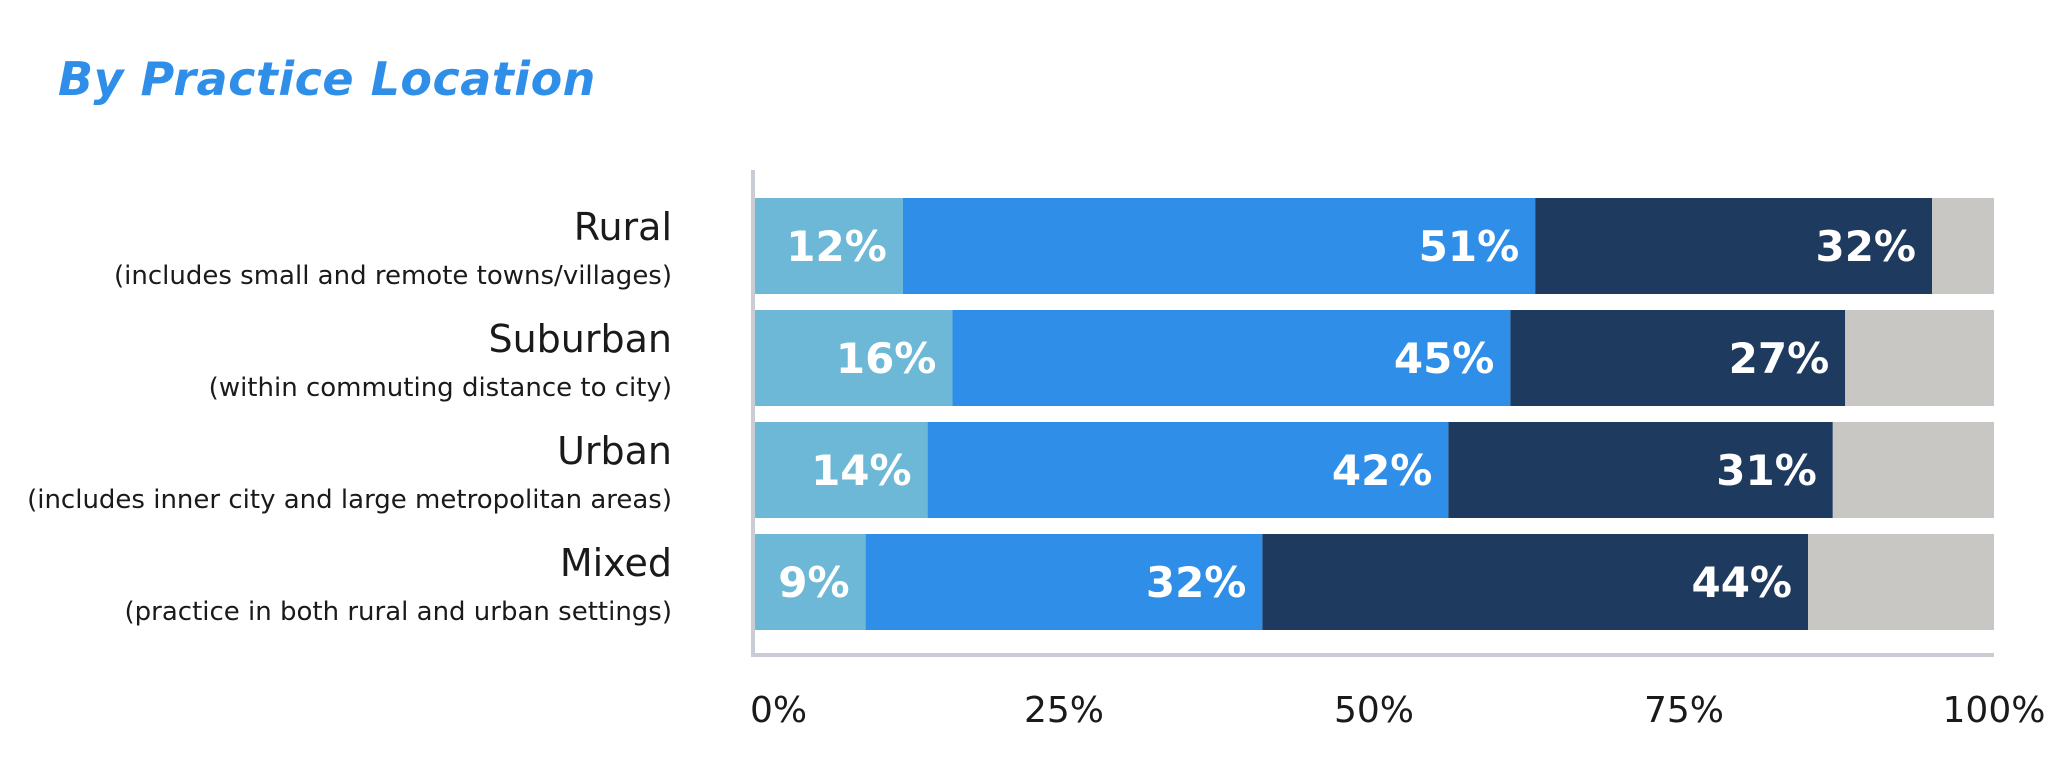 The height and width of the screenshot is (772, 2062). What do you see at coordinates (440, 388) in the screenshot?
I see `category-subtitle-suburban: (within commuting distance to city)` at bounding box center [440, 388].